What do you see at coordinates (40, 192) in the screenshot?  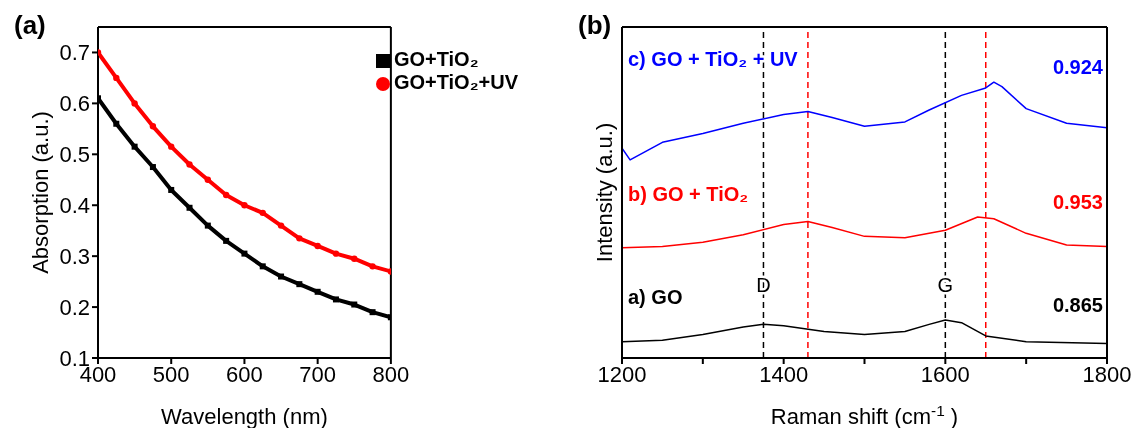 I see `y-axis-title: Absorption (a.u.)` at bounding box center [40, 192].